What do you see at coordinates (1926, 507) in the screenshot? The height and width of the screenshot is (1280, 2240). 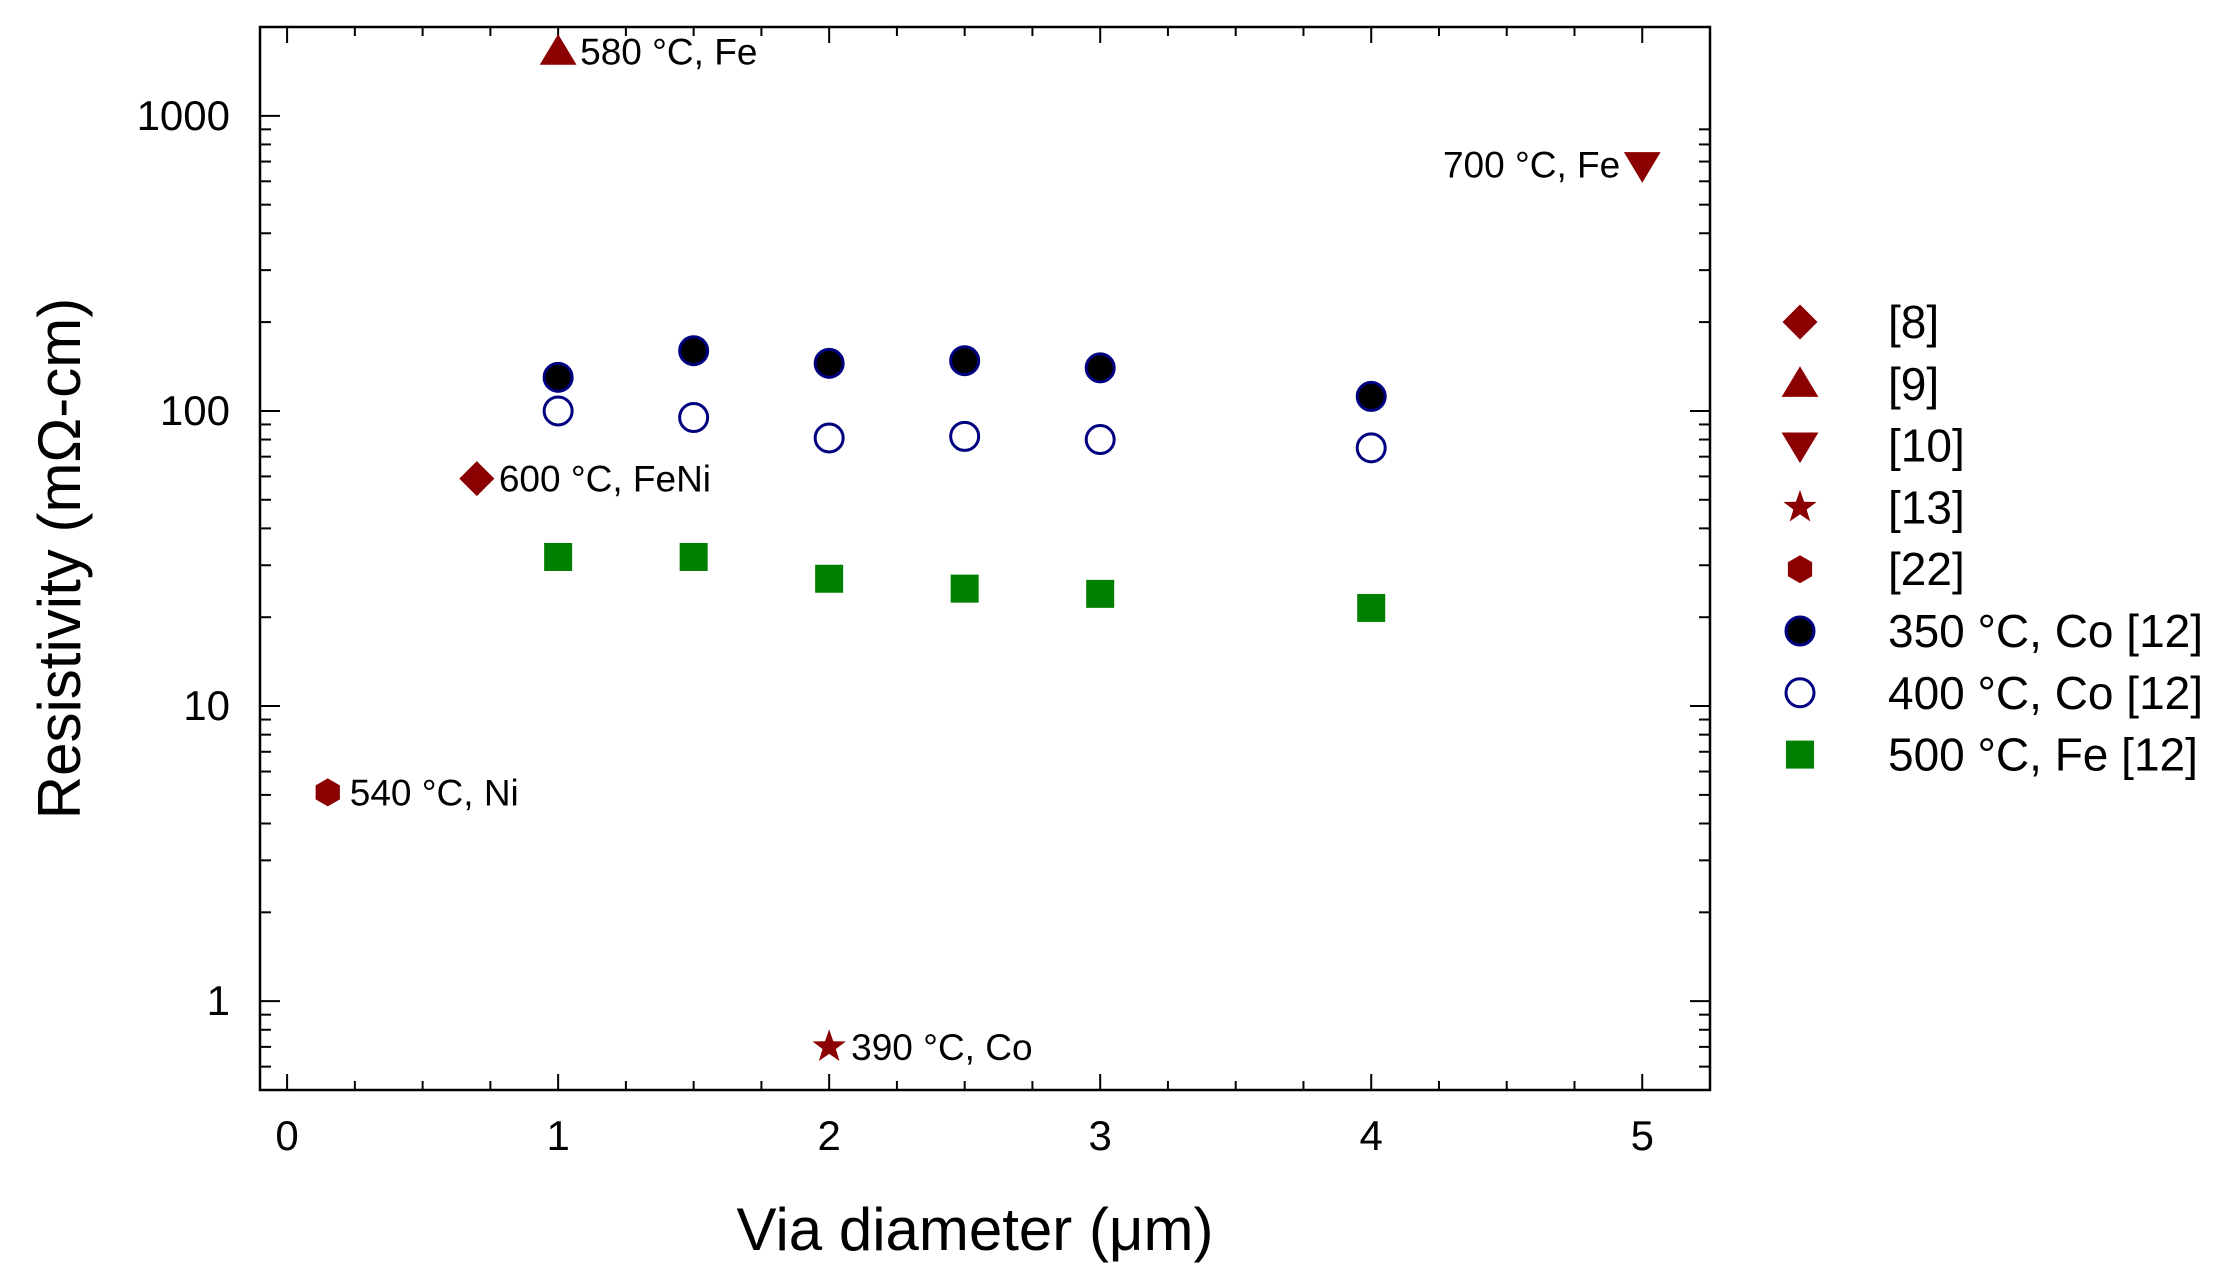 I see `legend-label: [13]` at bounding box center [1926, 507].